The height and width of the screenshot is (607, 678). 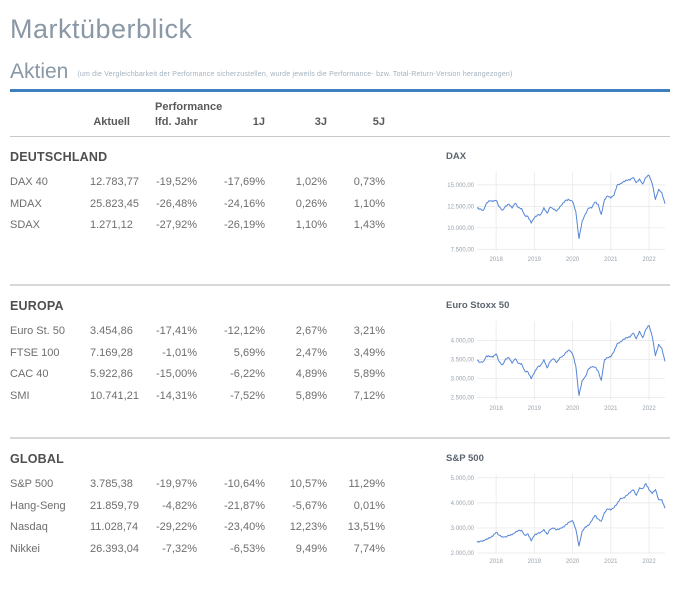 What do you see at coordinates (308, 484) in the screenshot?
I see `value-3j: 10,57%` at bounding box center [308, 484].